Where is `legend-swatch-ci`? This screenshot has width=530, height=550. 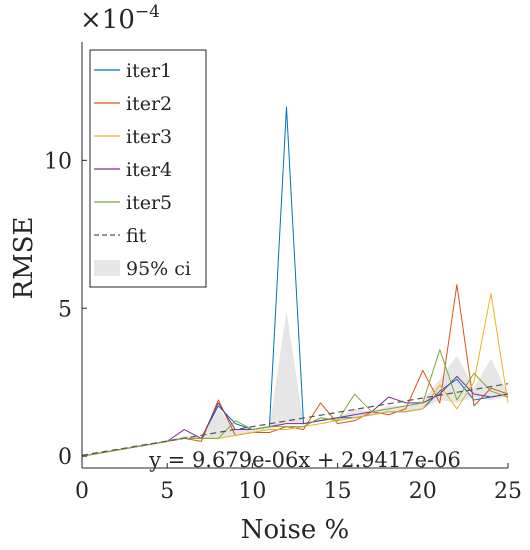 legend-swatch-ci is located at coordinates (107, 268).